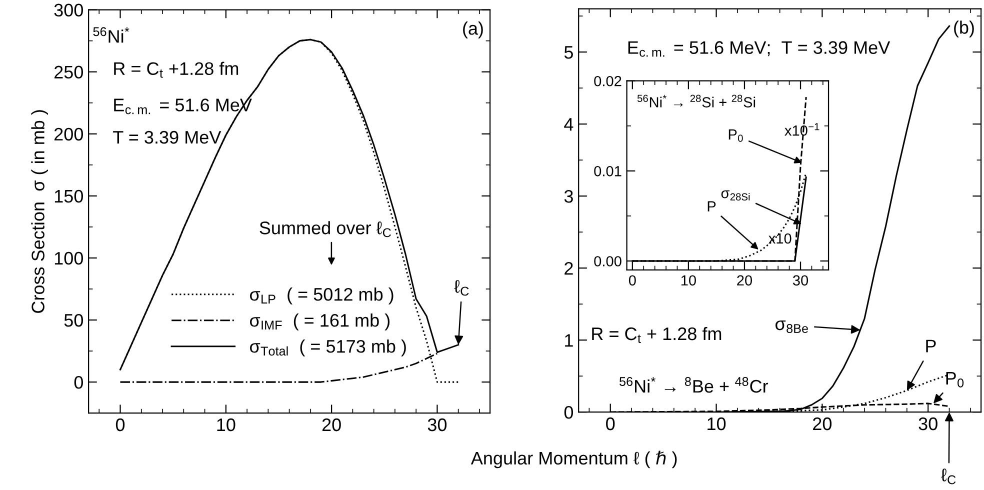 This screenshot has width=984, height=490. What do you see at coordinates (322, 296) in the screenshot?
I see `legend-label: σ$_{LP}$ ( = 5012 mb )` at bounding box center [322, 296].